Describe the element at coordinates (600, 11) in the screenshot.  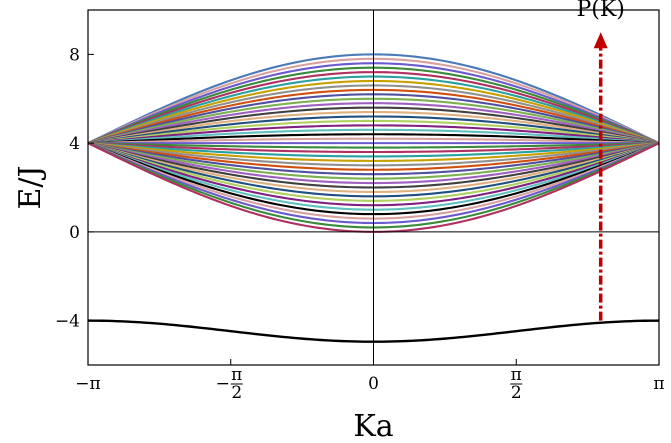
I see `pk-label: P(K)` at that location.